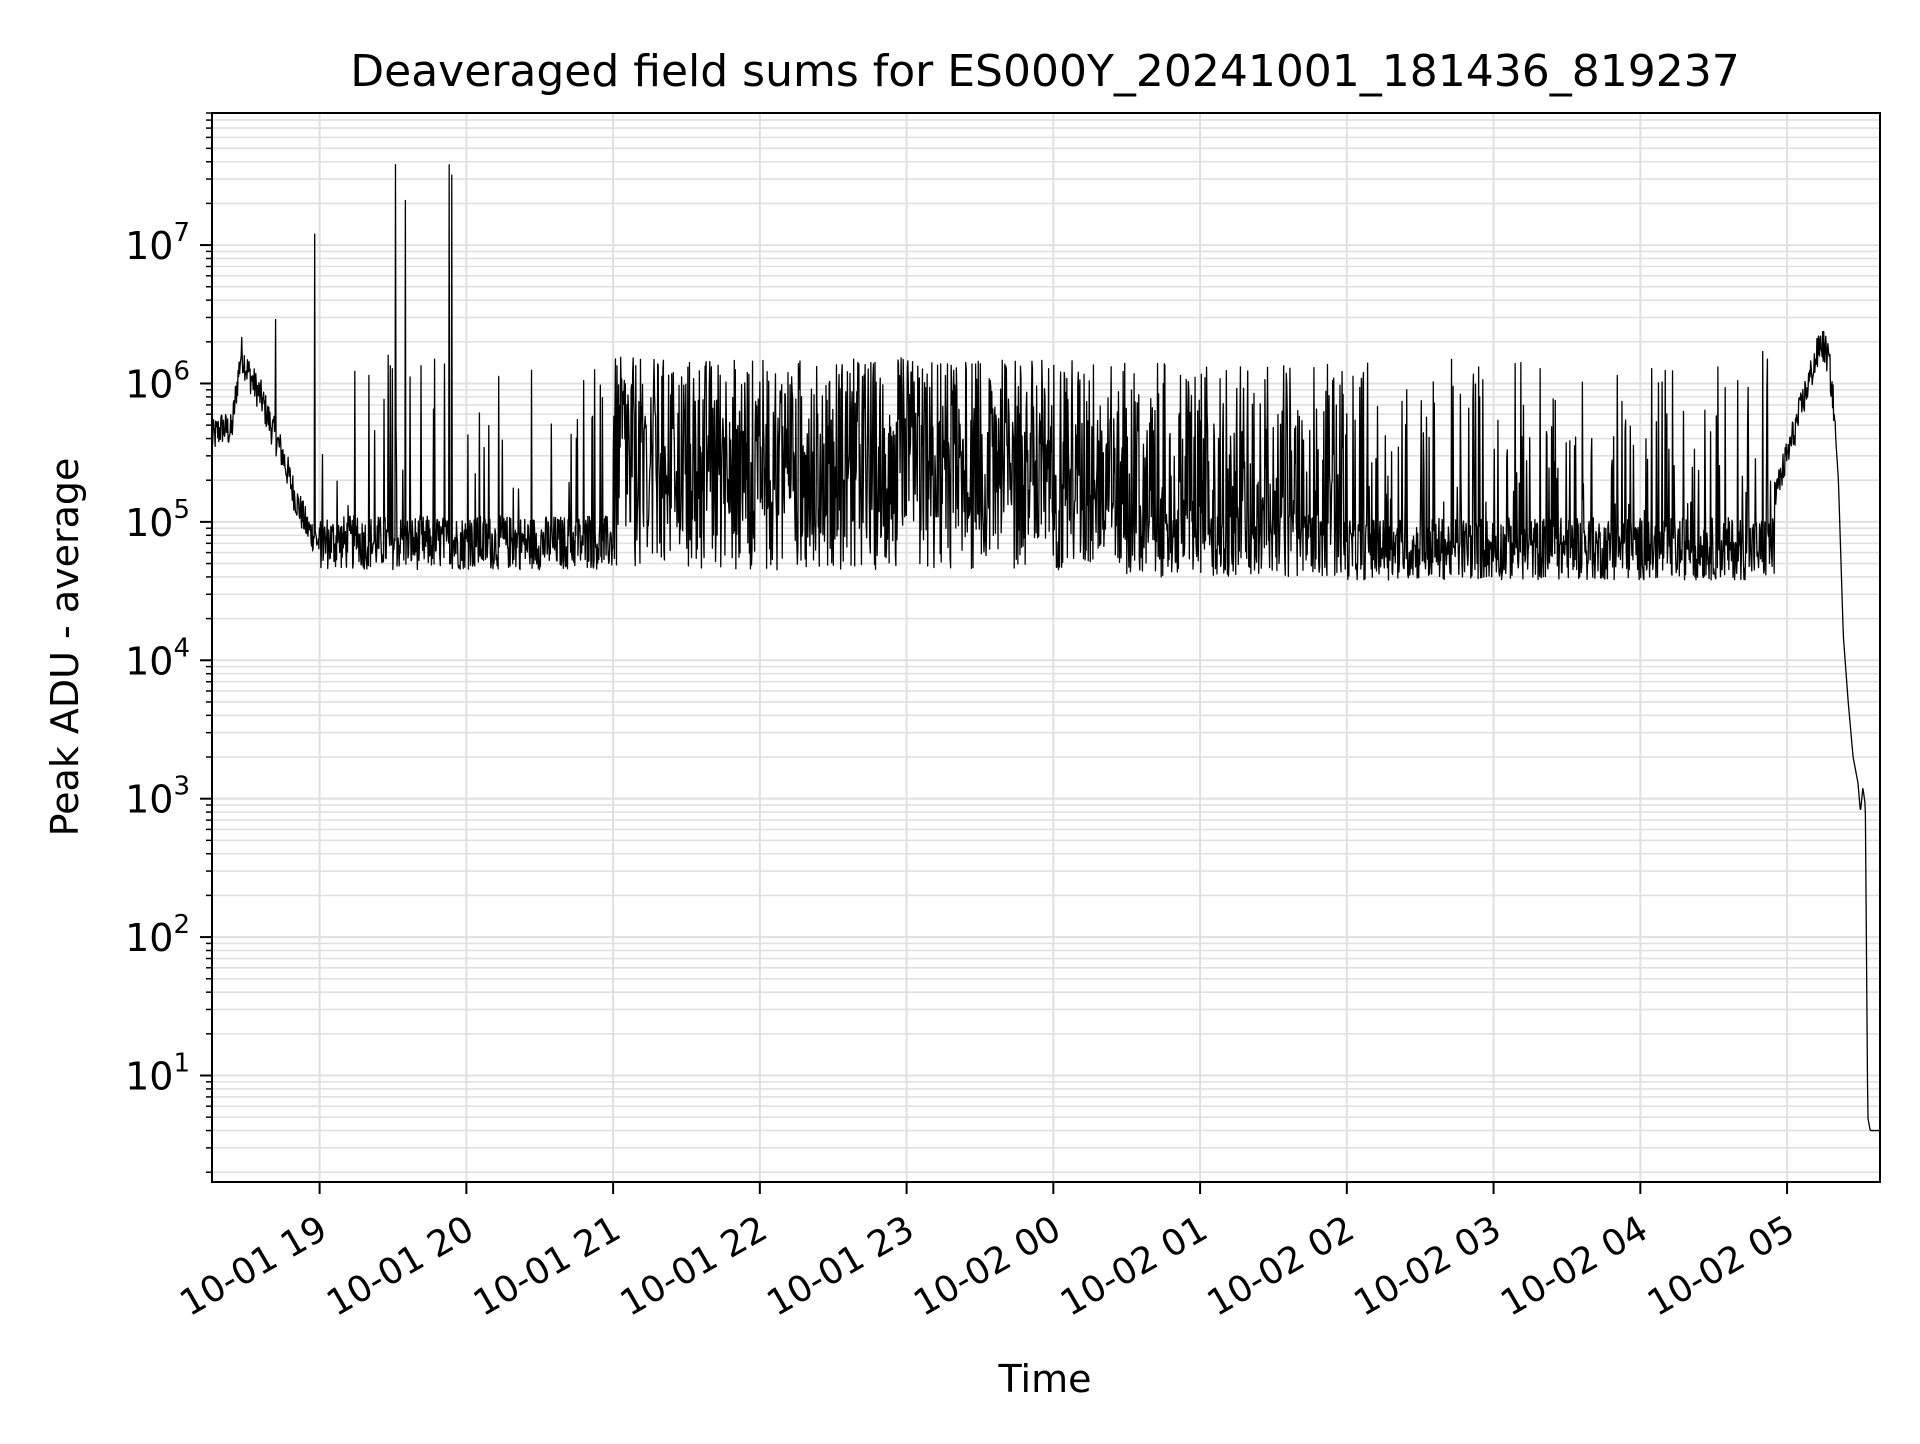 The width and height of the screenshot is (1920, 1444). What do you see at coordinates (987, 1266) in the screenshot?
I see `x-tick-label: 10-02 00` at bounding box center [987, 1266].